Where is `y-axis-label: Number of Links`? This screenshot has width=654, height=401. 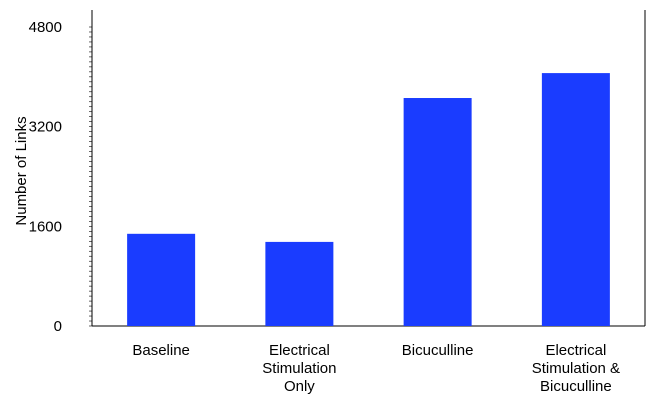
y-axis-label: Number of Links is located at coordinates (21, 170).